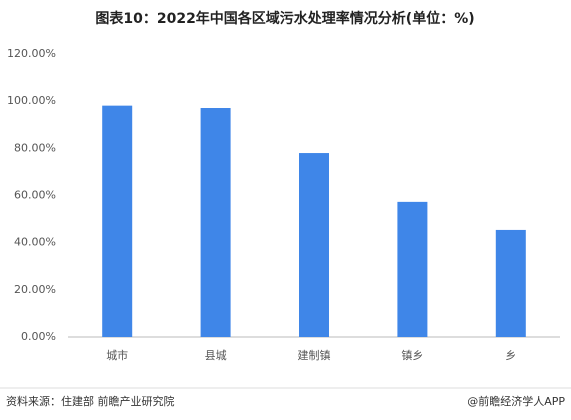  I want to click on y-tick-label: 20.00%, so click(35, 289).